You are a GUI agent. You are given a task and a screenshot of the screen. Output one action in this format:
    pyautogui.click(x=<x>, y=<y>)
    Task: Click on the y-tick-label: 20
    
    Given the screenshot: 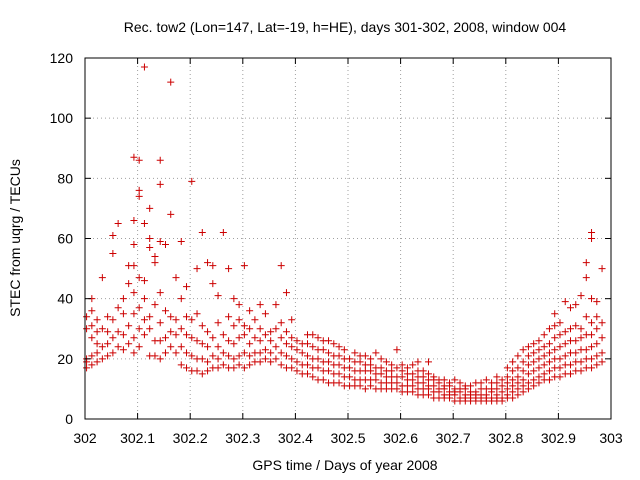 What is the action you would take?
    pyautogui.click(x=65, y=359)
    